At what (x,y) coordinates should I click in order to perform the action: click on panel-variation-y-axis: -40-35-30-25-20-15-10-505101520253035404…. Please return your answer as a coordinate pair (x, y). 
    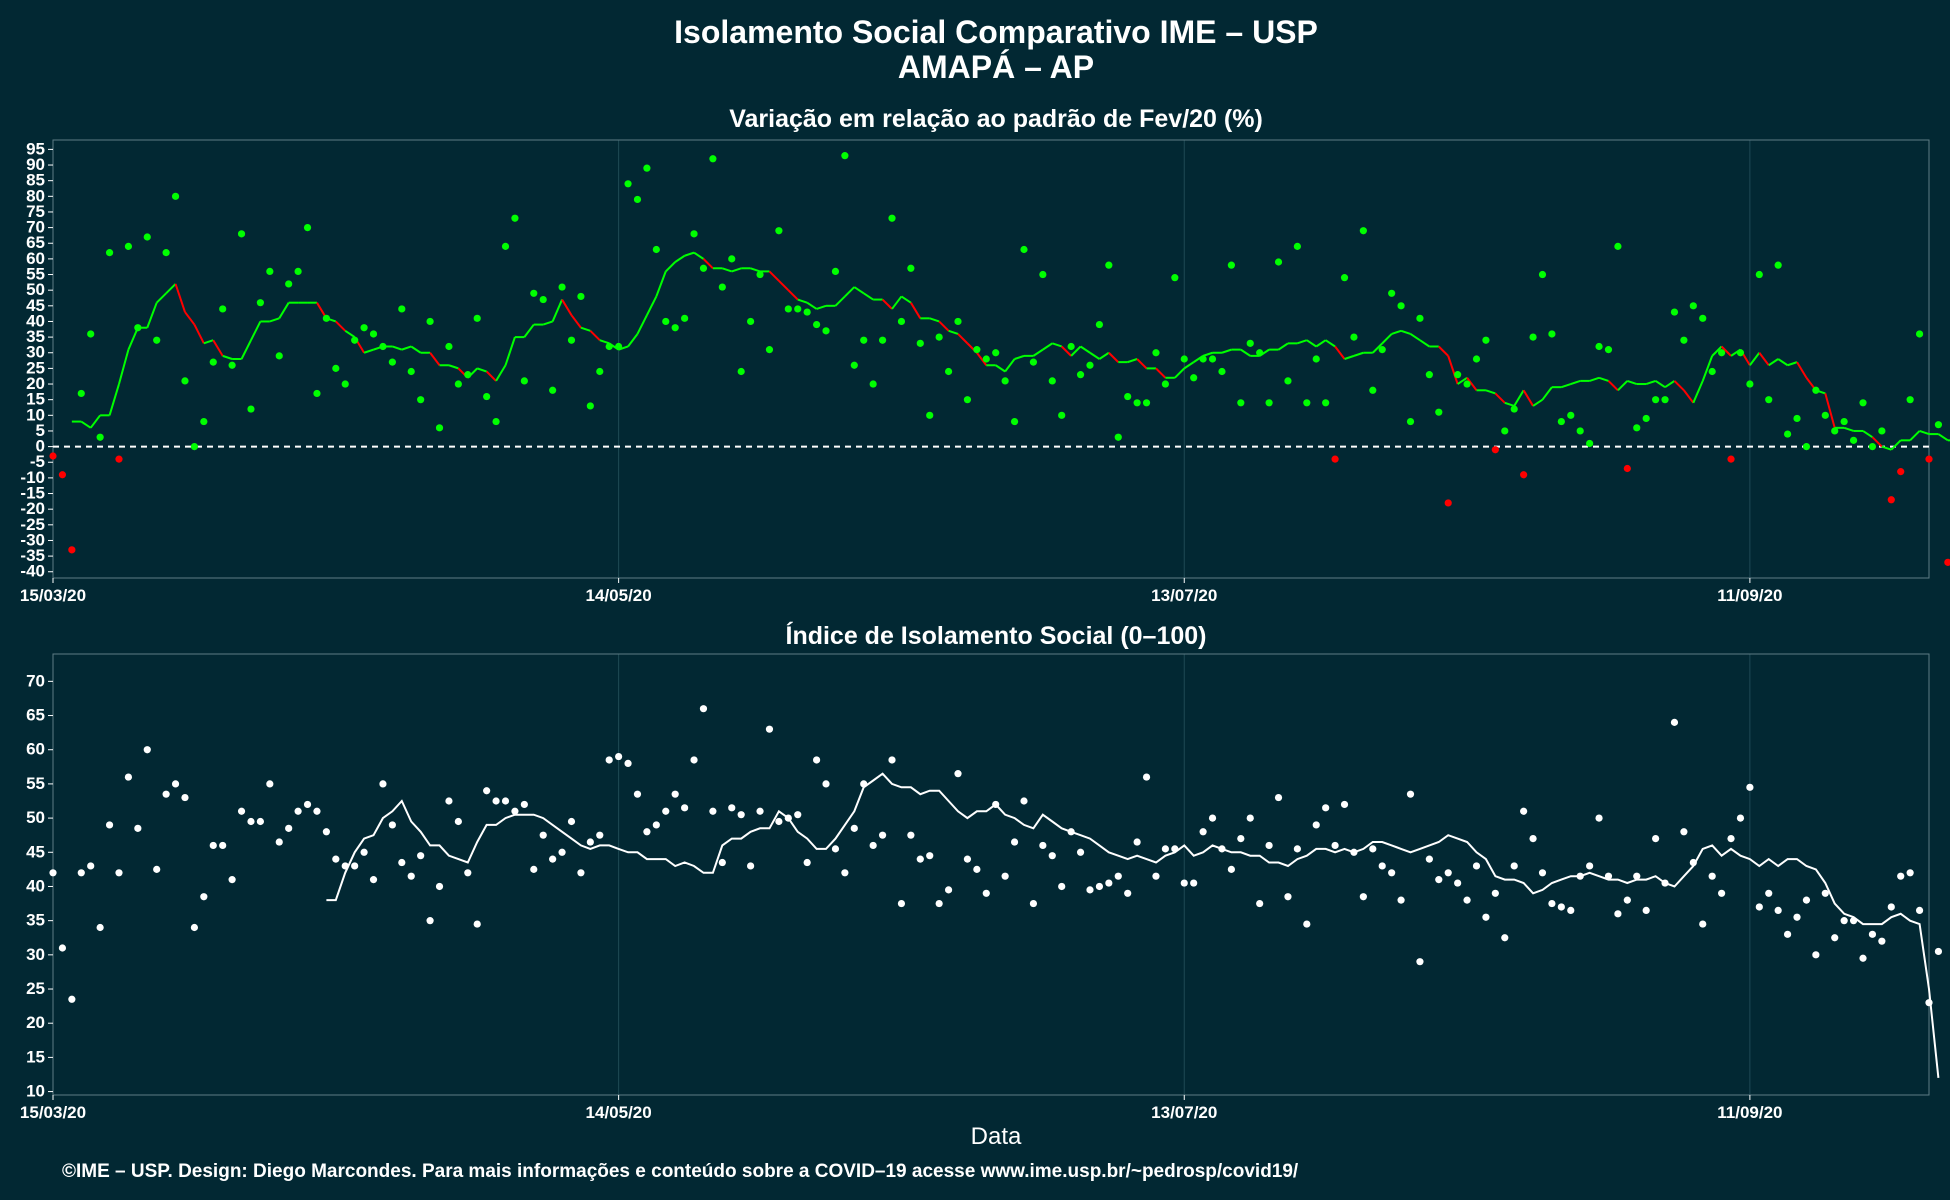
    Looking at the image, I should click on (36, 360).